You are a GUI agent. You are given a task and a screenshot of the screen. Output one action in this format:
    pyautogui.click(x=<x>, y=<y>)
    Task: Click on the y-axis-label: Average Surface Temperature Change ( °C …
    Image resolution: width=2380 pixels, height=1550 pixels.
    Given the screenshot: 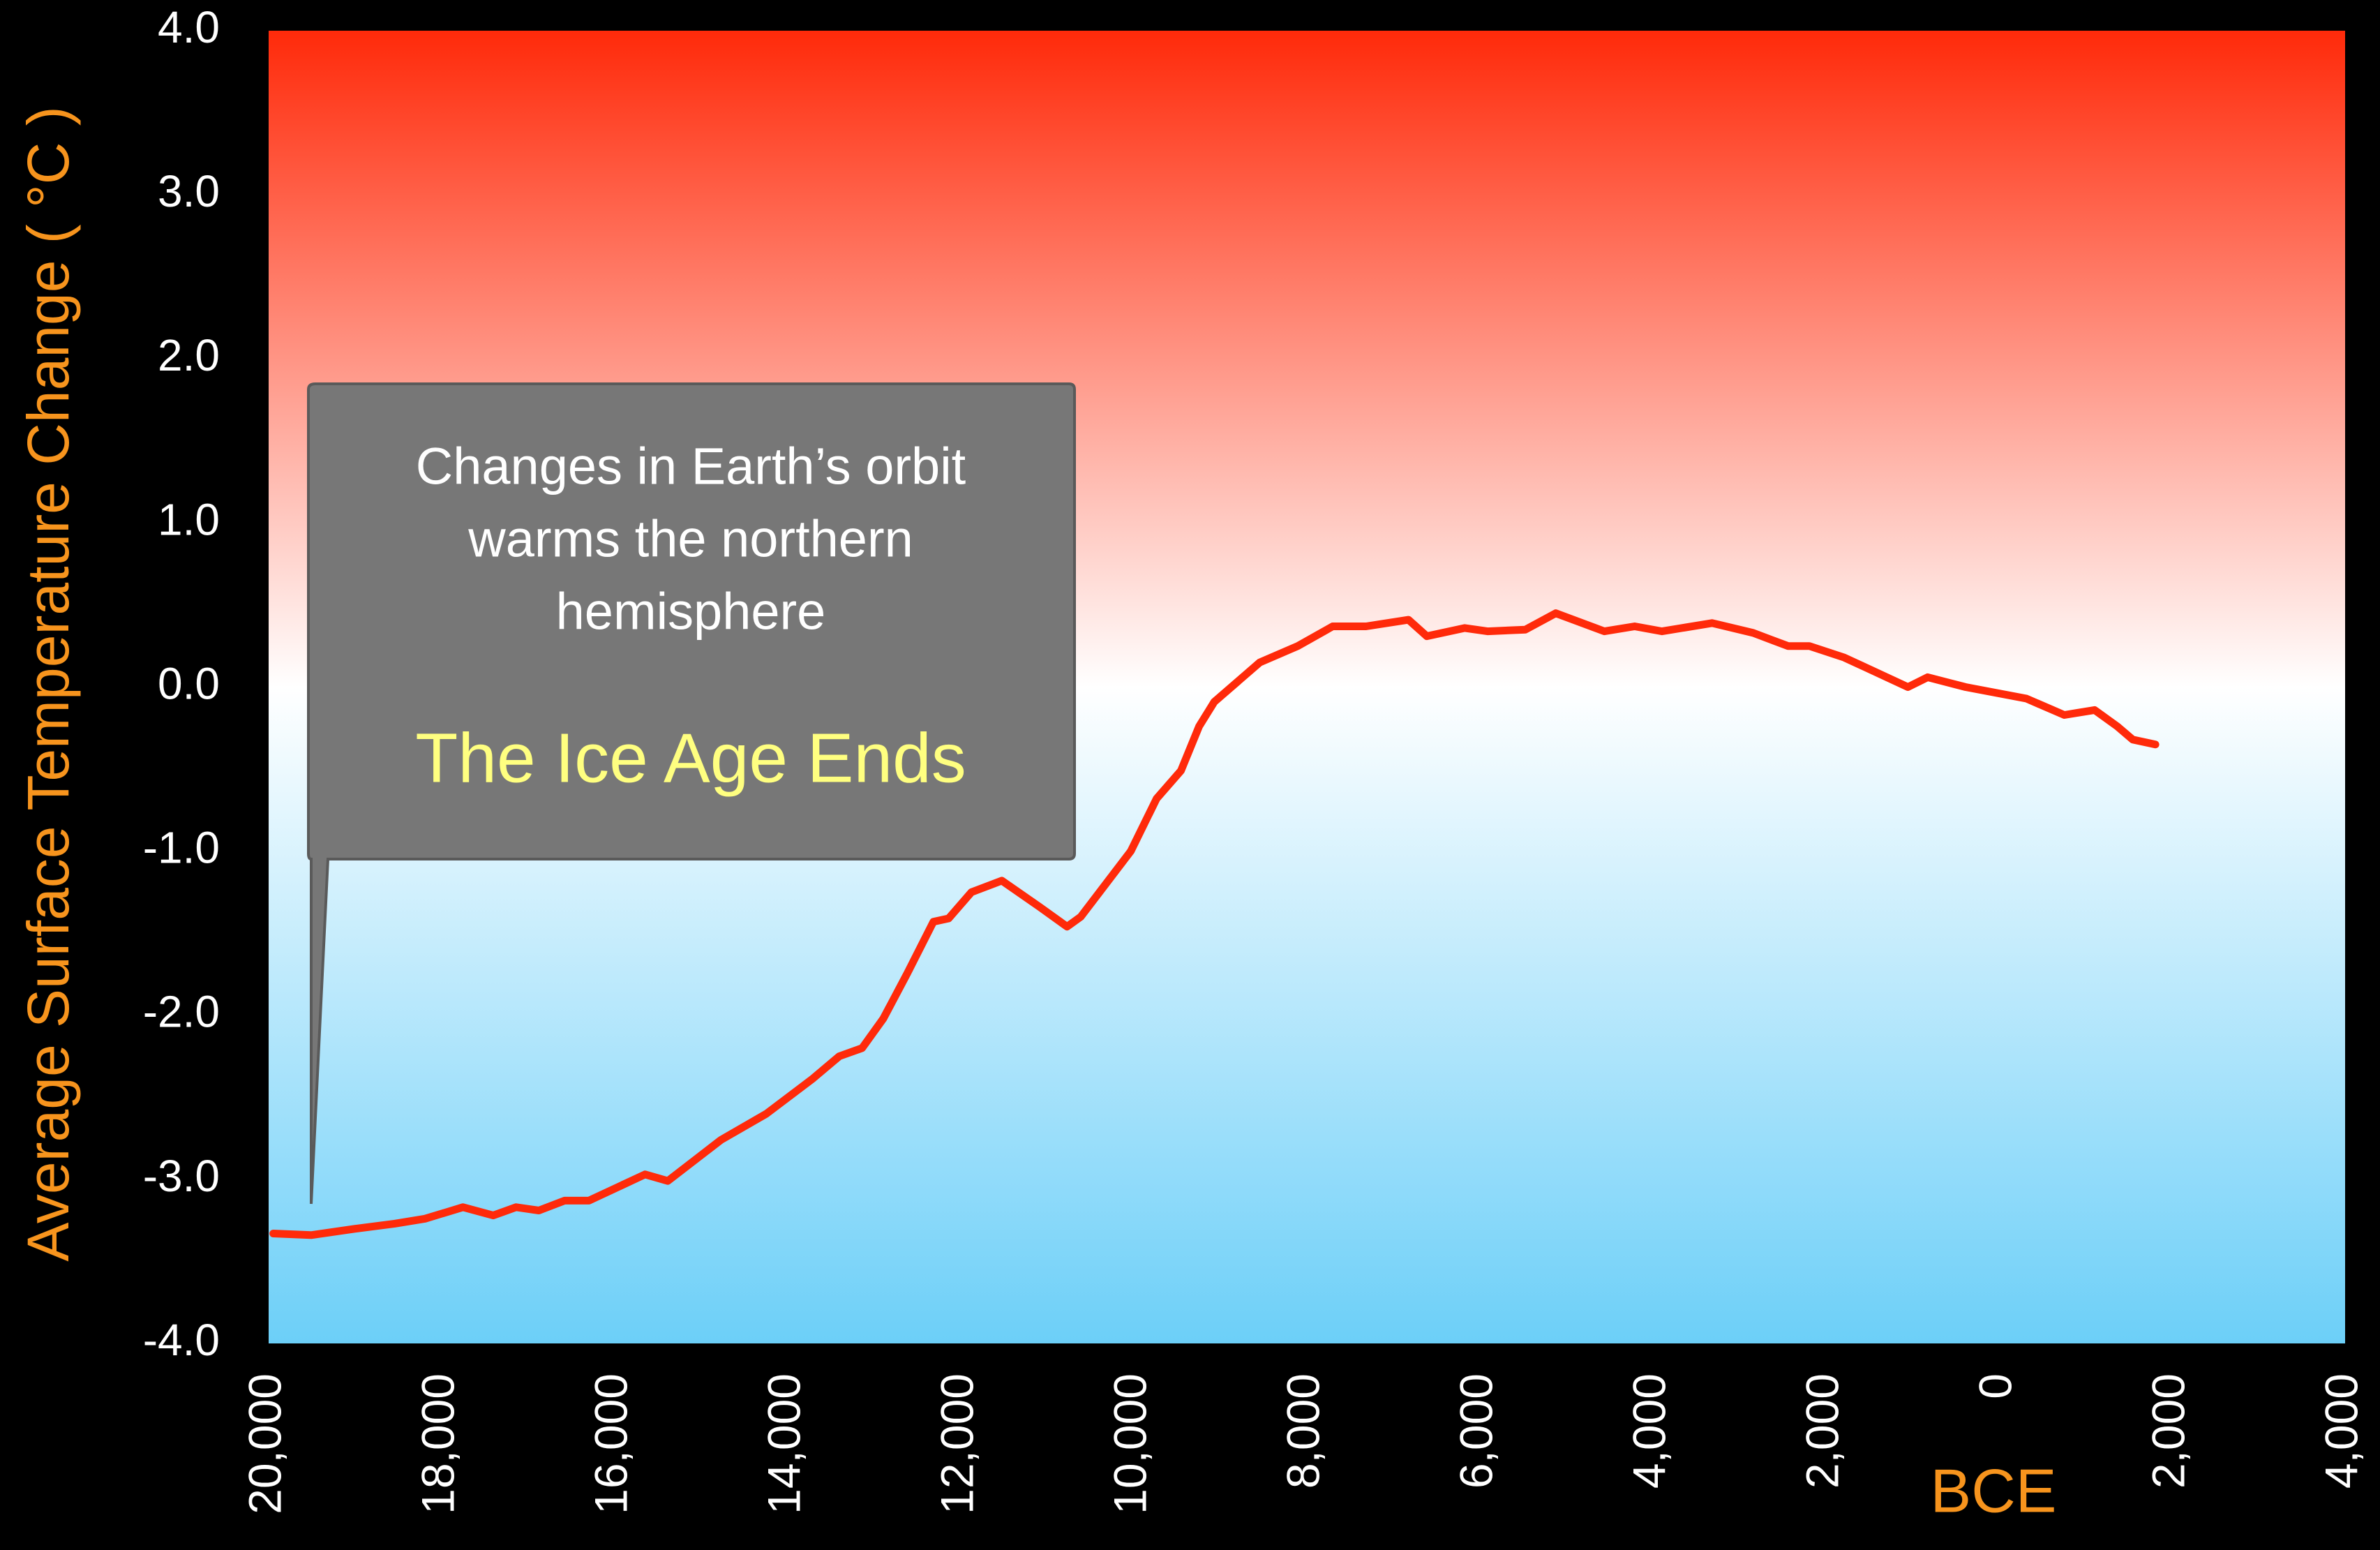 What is the action you would take?
    pyautogui.click(x=48, y=683)
    